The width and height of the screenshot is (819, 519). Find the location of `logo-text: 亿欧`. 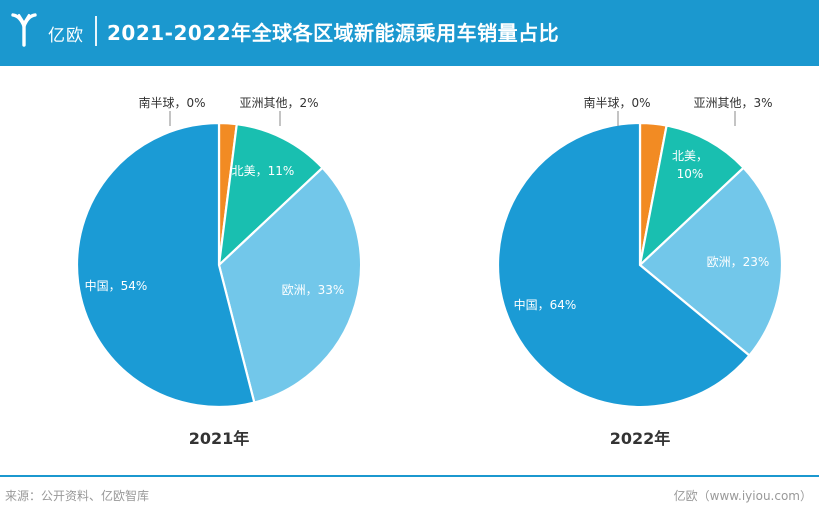

logo-text: 亿欧 is located at coordinates (66, 36).